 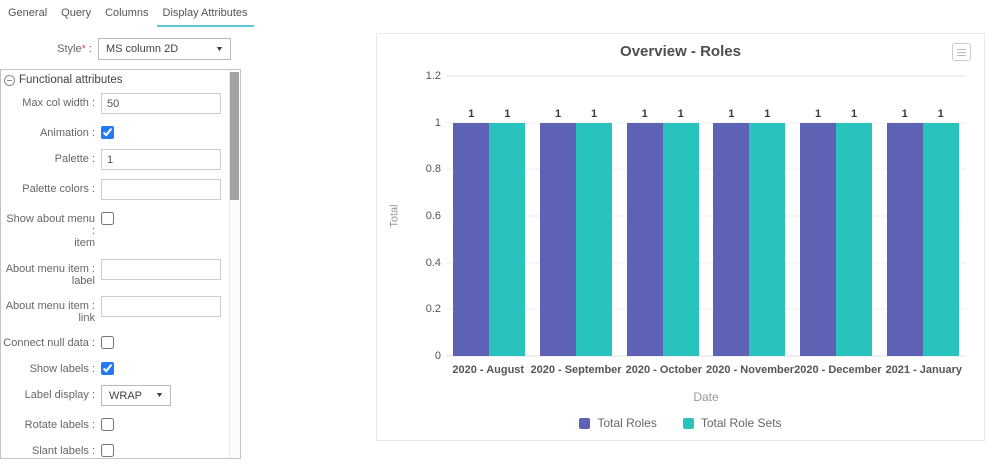 What do you see at coordinates (627, 423) in the screenshot?
I see `legend-label: Total Roles` at bounding box center [627, 423].